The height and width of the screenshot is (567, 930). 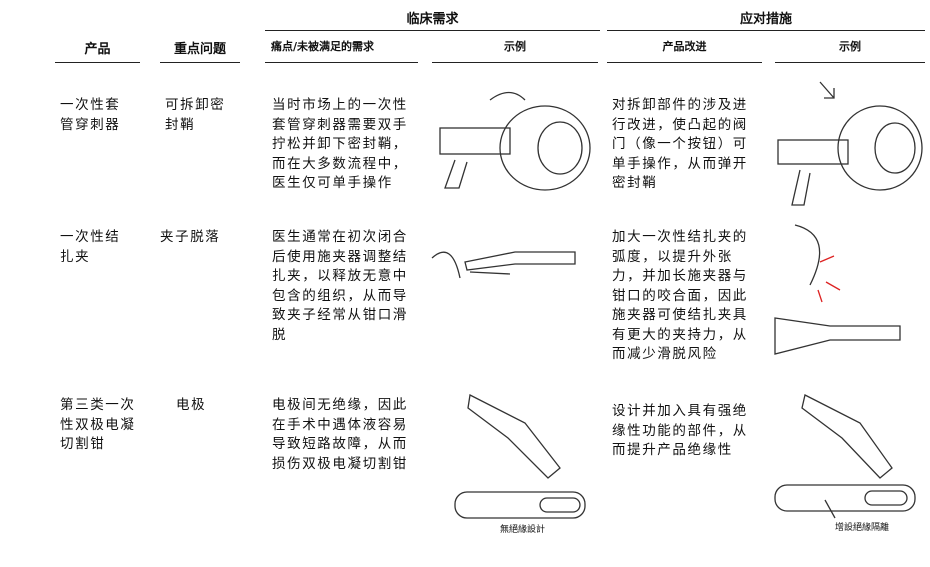 I want to click on issue: 电极, so click(x=191, y=405).